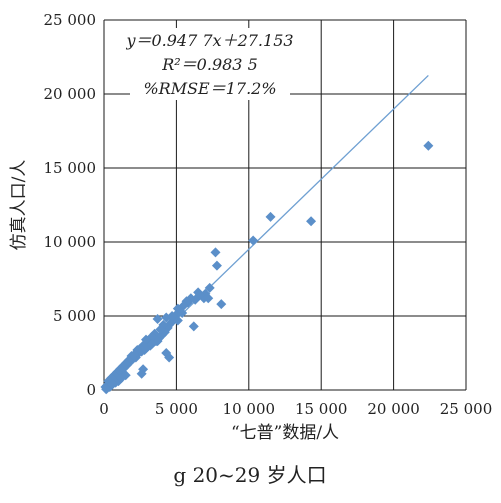 The height and width of the screenshot is (503, 501). I want to click on y-tick-label: 10 000, so click(70, 242).